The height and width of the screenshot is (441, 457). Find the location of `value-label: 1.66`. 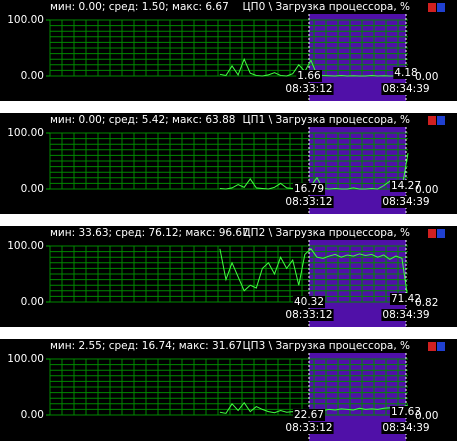

value-label: 1.66 is located at coordinates (309, 76).